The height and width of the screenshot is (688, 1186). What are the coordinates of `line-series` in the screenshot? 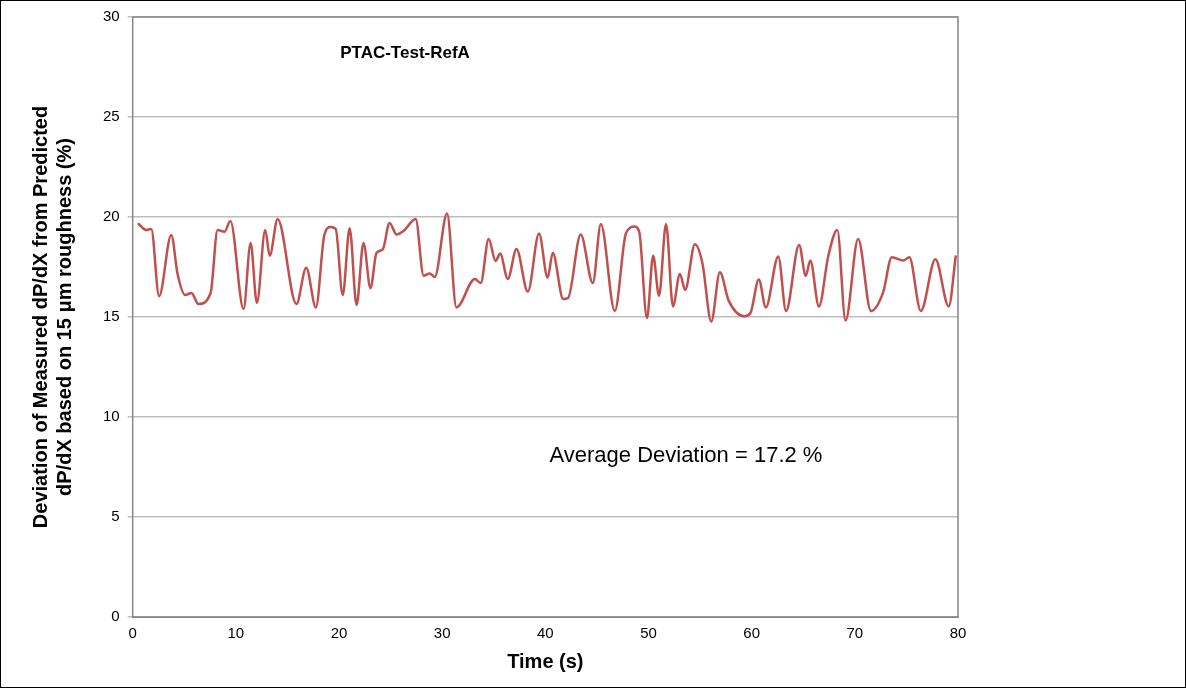 It's located at (547, 267).